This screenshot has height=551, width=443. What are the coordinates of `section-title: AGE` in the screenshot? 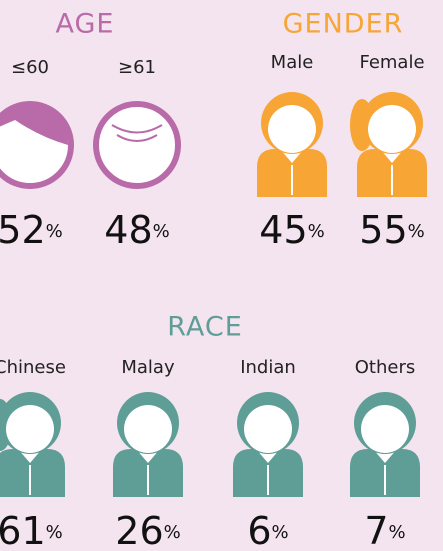 It's located at (85, 24).